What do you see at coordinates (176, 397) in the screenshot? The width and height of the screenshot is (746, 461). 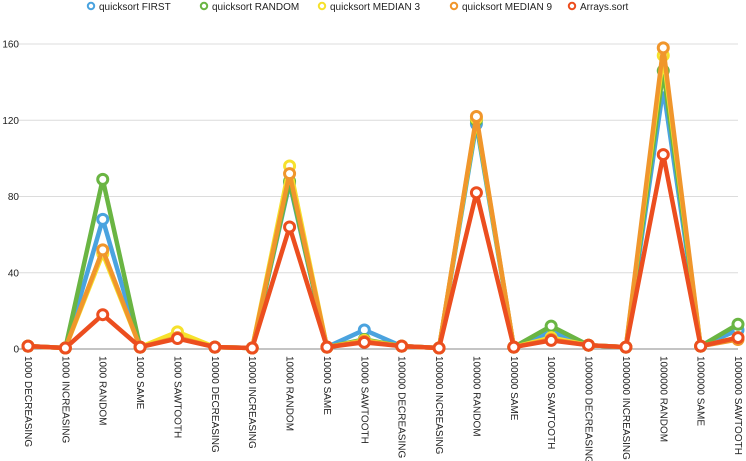 I see `x-tick-label: 1000 SAWTOOTH` at bounding box center [176, 397].